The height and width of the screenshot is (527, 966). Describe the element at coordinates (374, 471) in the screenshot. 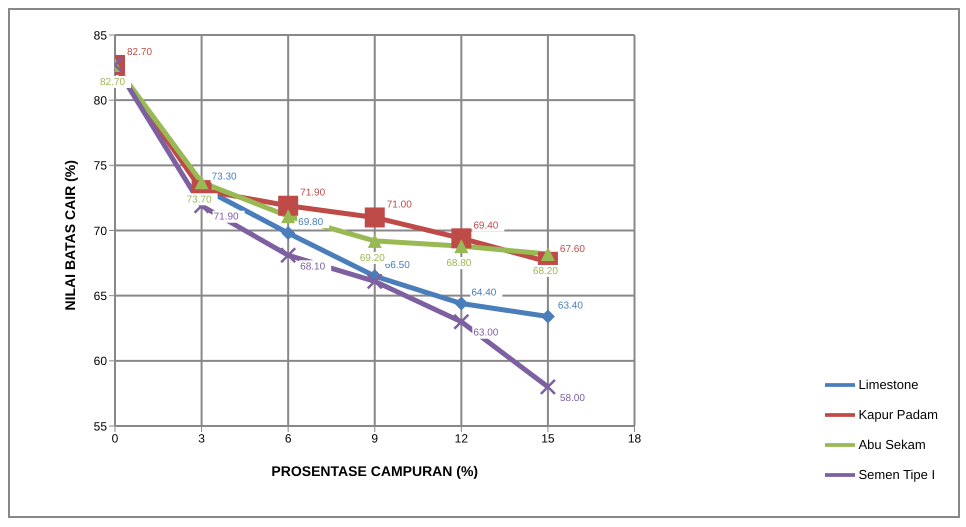

I see `x-axis-title: PROSENTASE CAMPURAN (%)` at that location.